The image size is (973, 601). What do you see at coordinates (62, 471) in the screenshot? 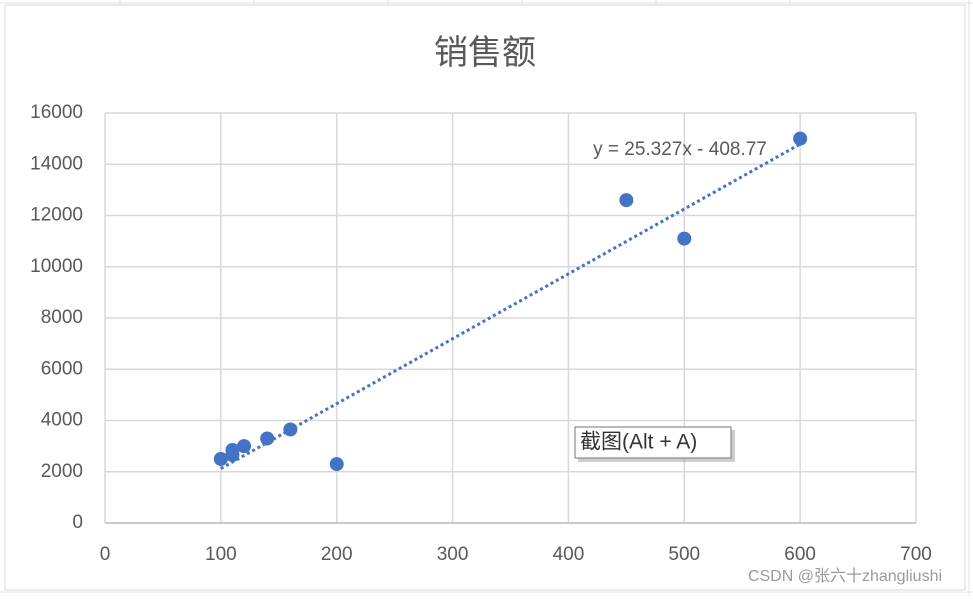
I see `y-tick-label: 2000` at bounding box center [62, 471].